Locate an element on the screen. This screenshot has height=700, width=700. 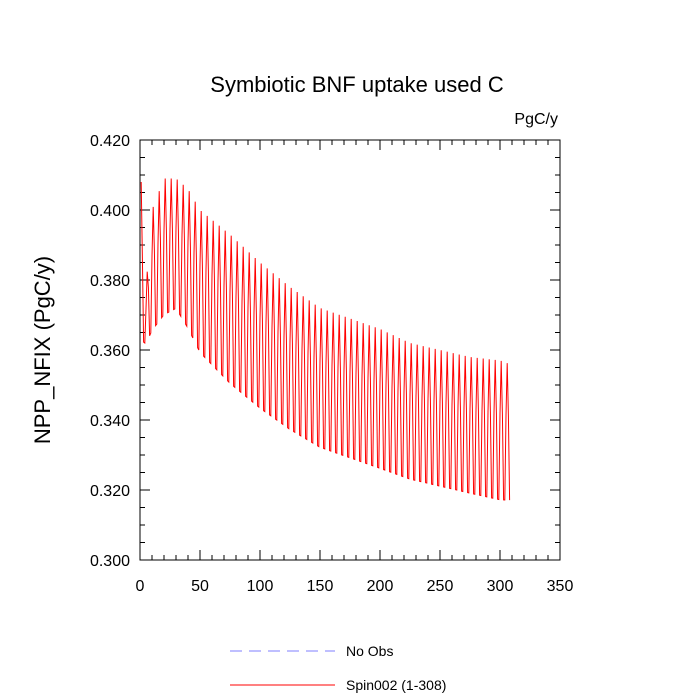
x-tick-label: 150 is located at coordinates (320, 586).